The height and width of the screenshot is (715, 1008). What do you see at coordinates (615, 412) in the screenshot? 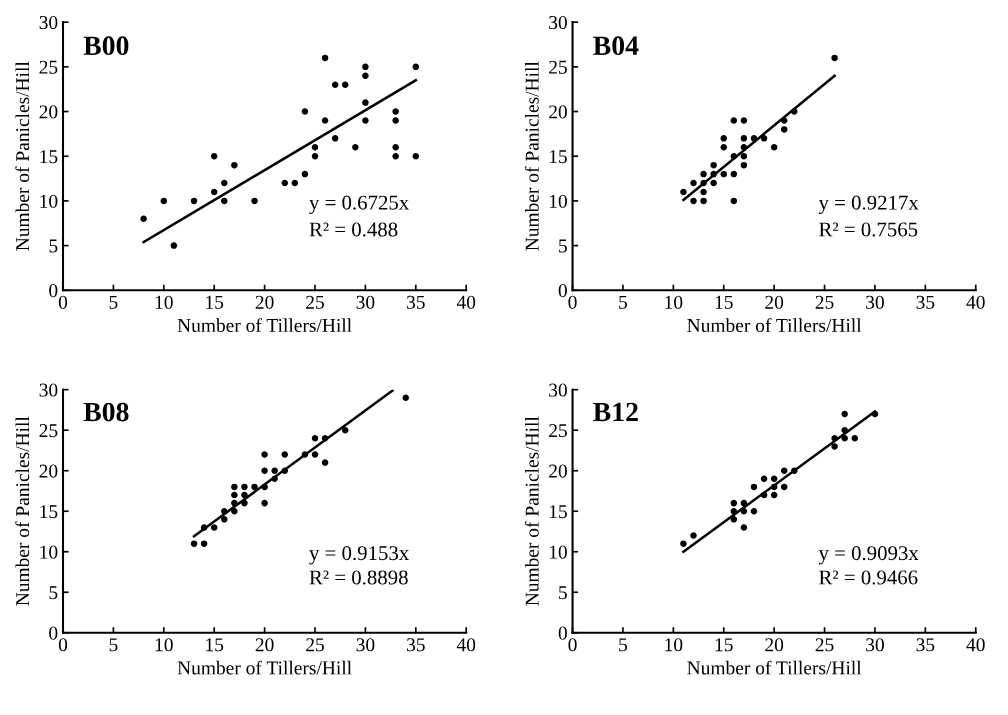
I see `chart-title: B12` at bounding box center [615, 412].